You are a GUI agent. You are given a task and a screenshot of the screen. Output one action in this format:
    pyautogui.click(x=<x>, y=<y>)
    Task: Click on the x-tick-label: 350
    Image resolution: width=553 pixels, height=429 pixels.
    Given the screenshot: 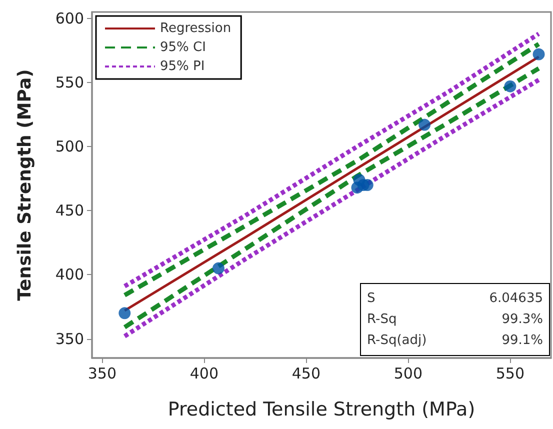 What is the action you would take?
    pyautogui.click(x=102, y=373)
    